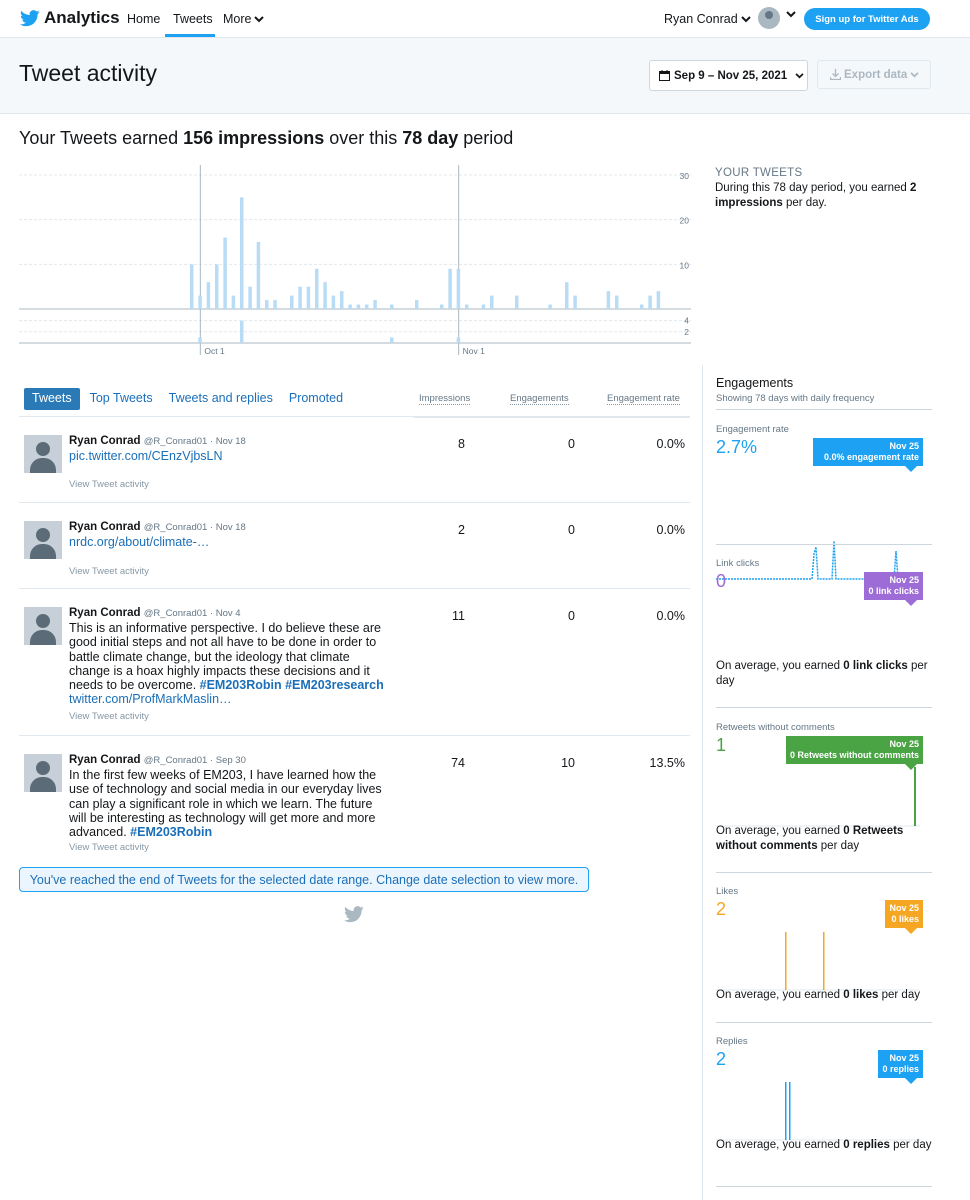 The width and height of the screenshot is (970, 1200). Describe the element at coordinates (316, 398) in the screenshot. I see `tab-promoted: Promoted` at that location.